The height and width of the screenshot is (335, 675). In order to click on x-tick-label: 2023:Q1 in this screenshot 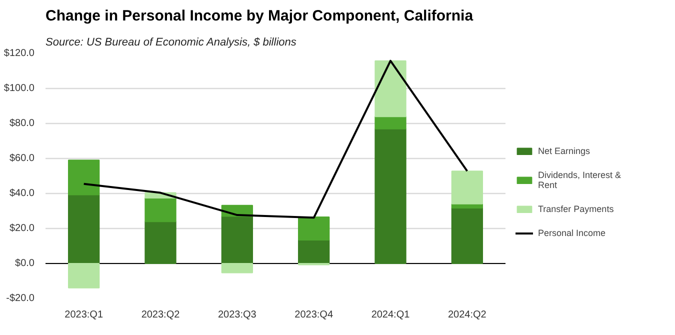, I will do `click(84, 315)`.